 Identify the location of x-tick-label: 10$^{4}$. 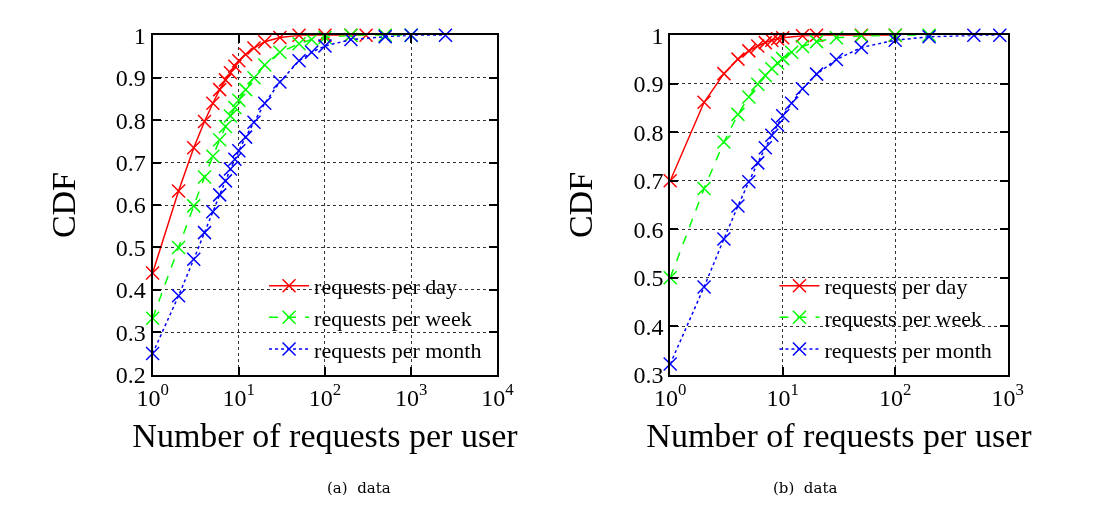
(498, 395).